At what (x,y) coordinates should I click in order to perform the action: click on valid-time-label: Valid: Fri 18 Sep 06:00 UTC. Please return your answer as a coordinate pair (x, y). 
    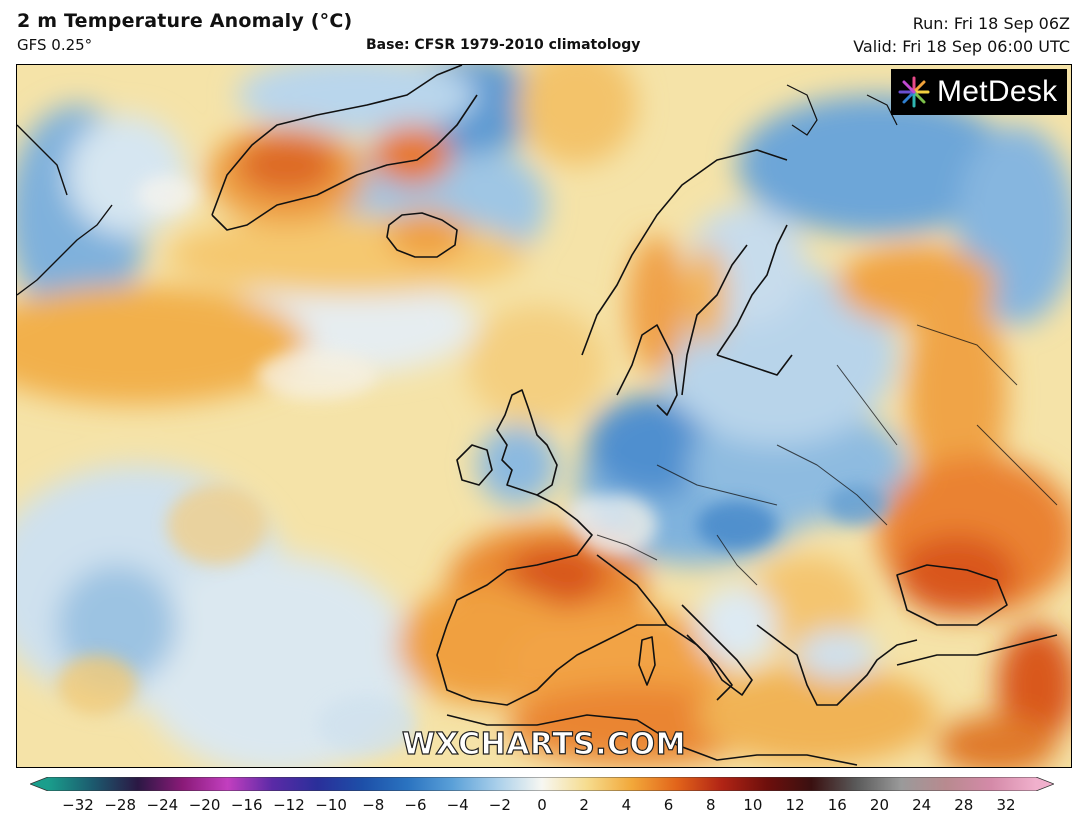
    Looking at the image, I should click on (961, 46).